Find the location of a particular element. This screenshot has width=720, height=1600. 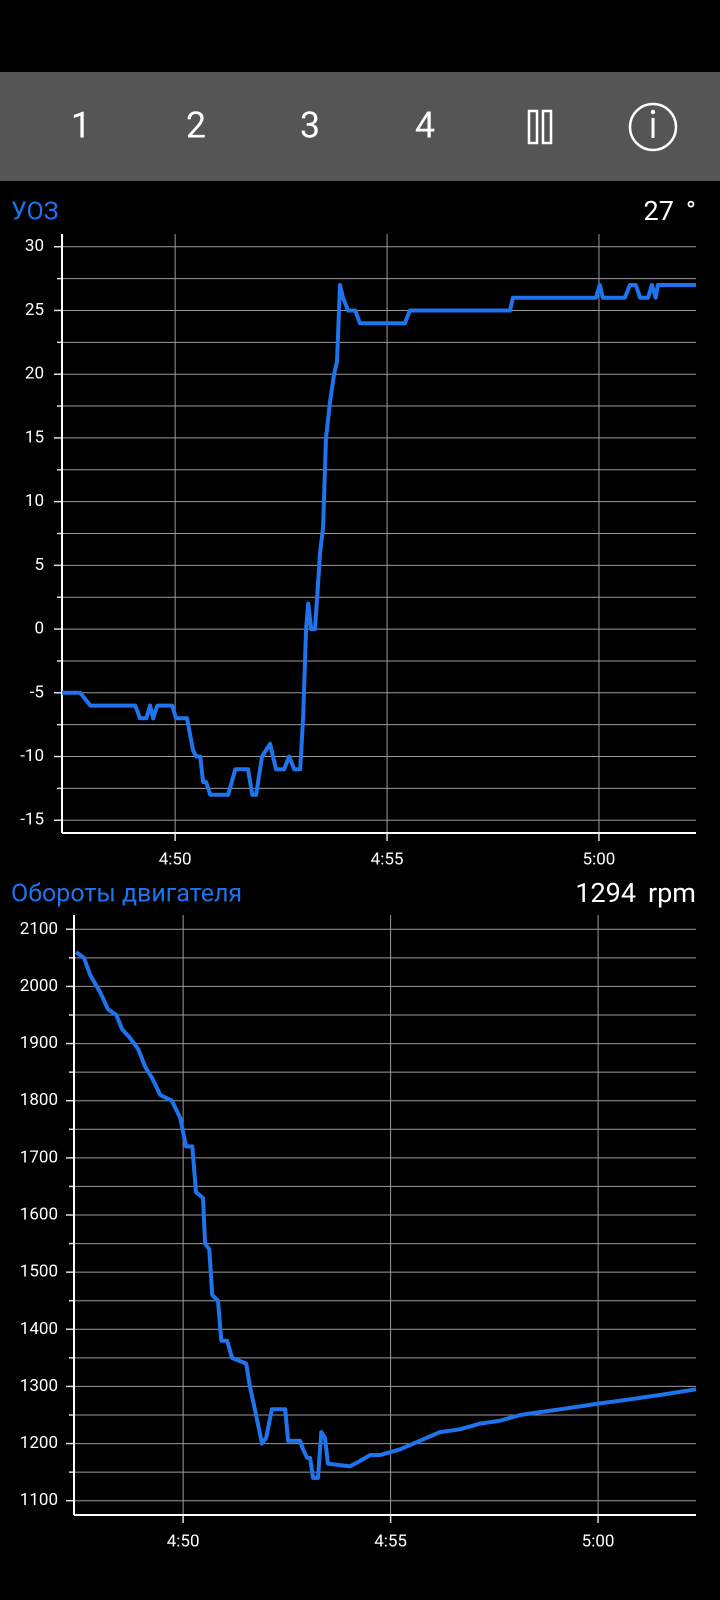

chart-title: Обороты двигателя is located at coordinates (126, 894).